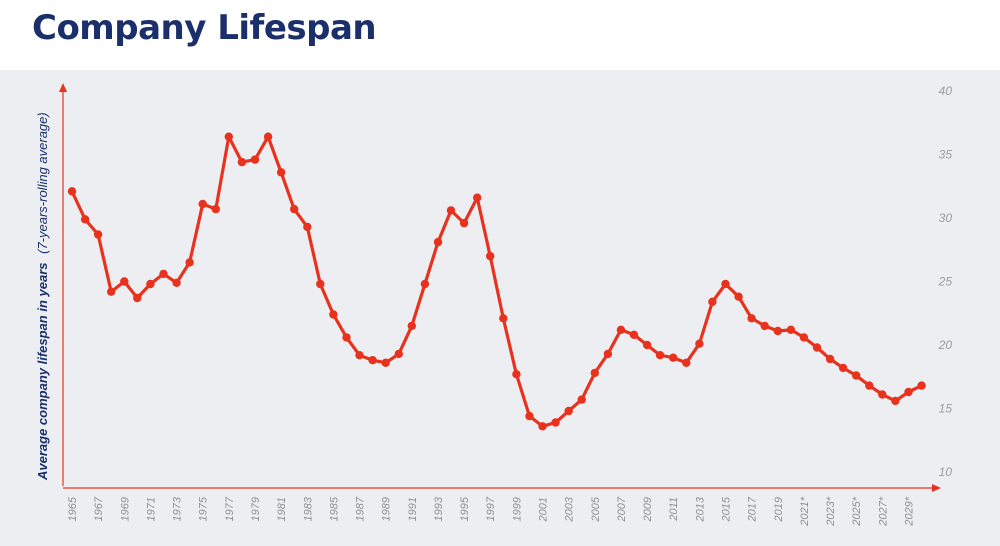  What do you see at coordinates (282, 509) in the screenshot?
I see `x-tick-label: 1981` at bounding box center [282, 509].